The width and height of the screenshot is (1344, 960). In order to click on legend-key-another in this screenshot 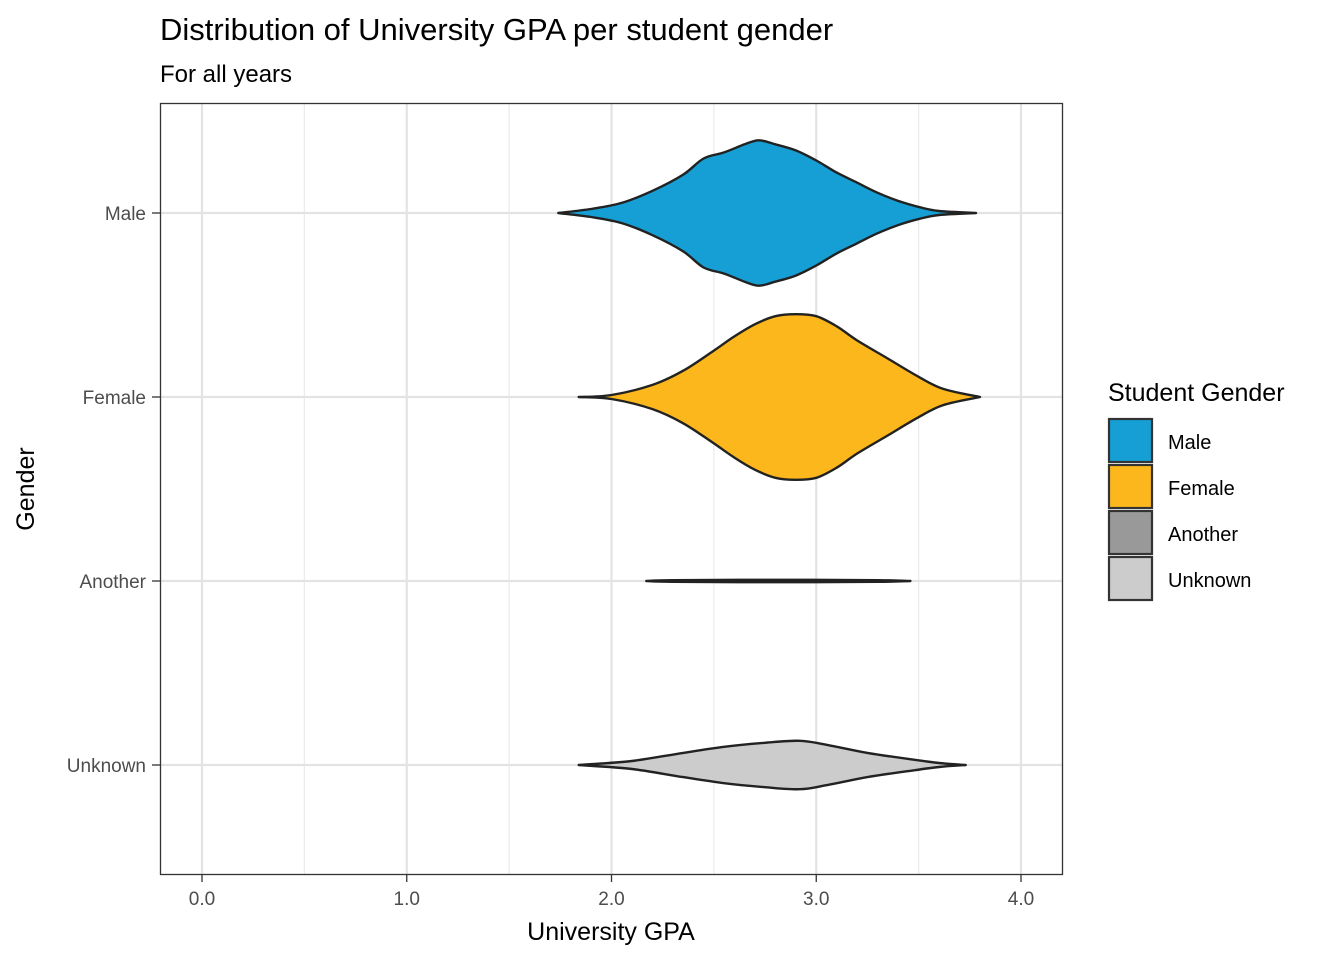, I will do `click(1130, 532)`.